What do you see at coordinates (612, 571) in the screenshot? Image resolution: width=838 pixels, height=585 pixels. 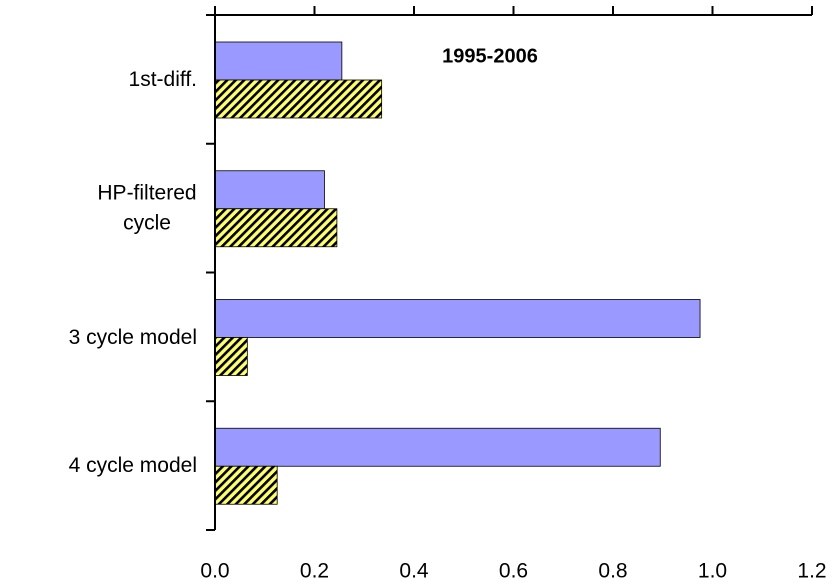 I see `x-tick-label: 0.8` at bounding box center [612, 571].